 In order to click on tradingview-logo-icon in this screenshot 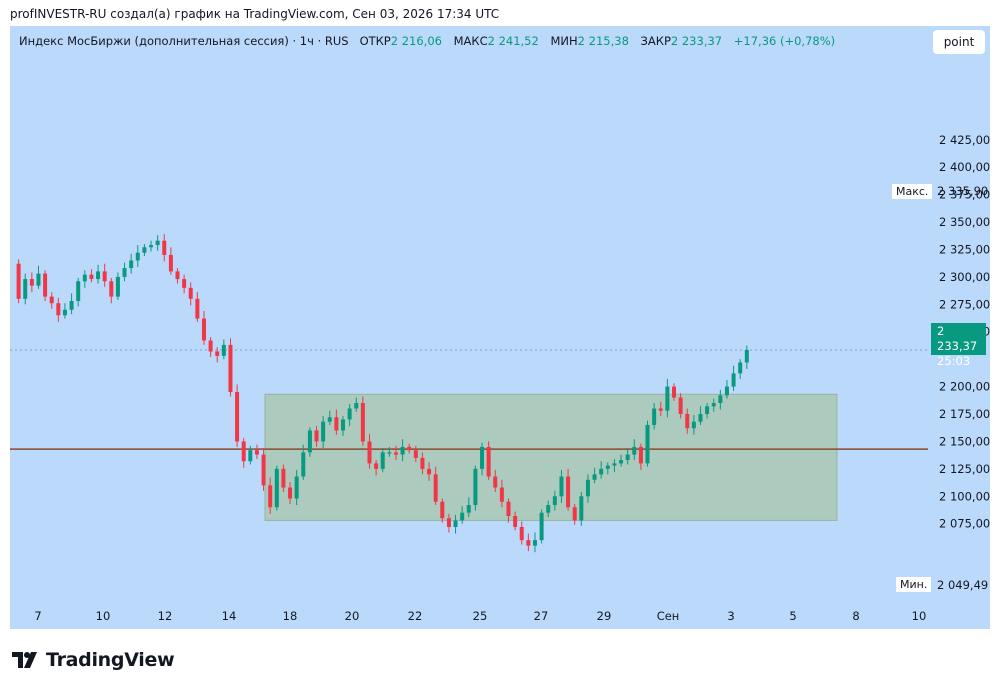, I will do `click(24, 660)`.